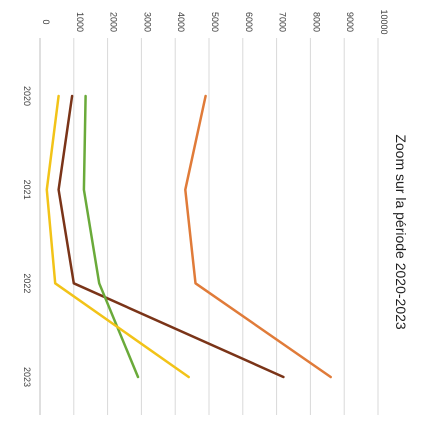  I want to click on x-tick-label: 2020, so click(27, 96).